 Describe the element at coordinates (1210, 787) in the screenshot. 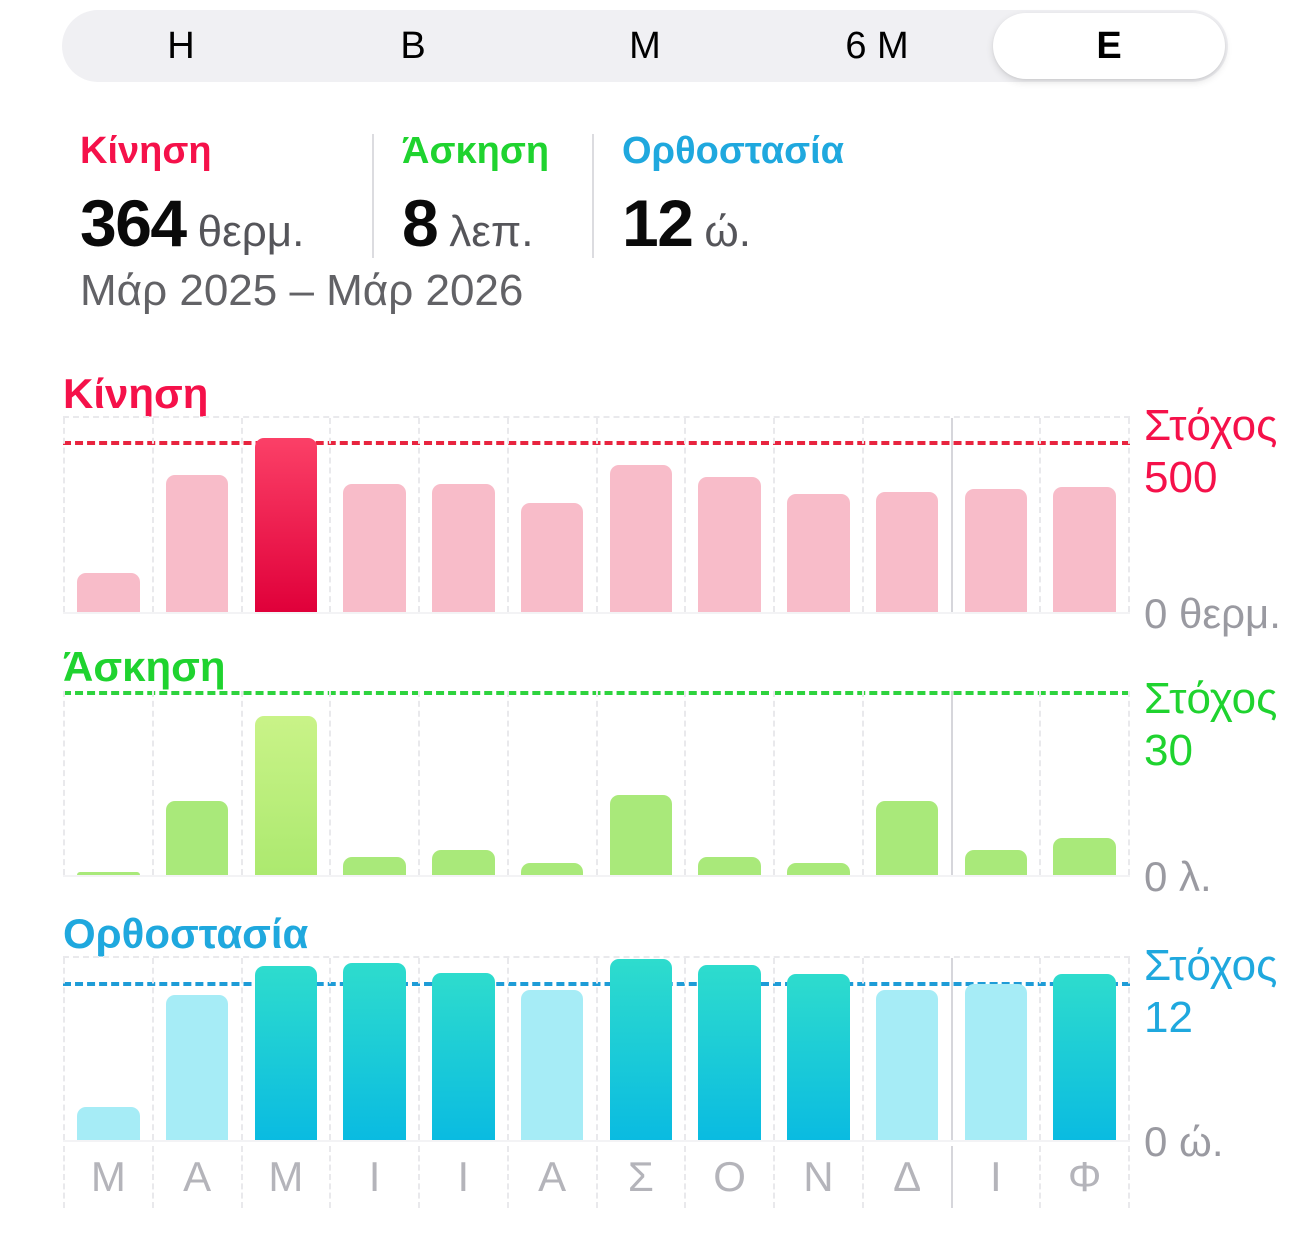

I see `exercise-side-labels: Στόχος 30 0 λ.` at that location.